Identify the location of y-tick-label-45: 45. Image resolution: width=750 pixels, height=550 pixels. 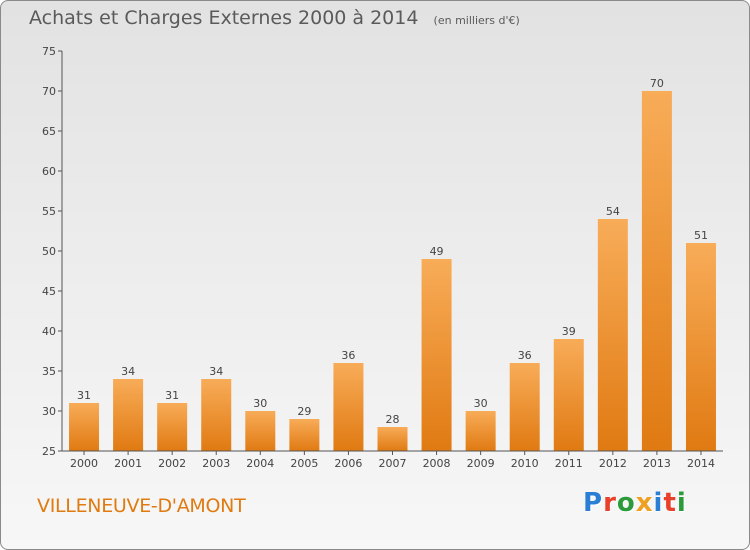
(49, 291).